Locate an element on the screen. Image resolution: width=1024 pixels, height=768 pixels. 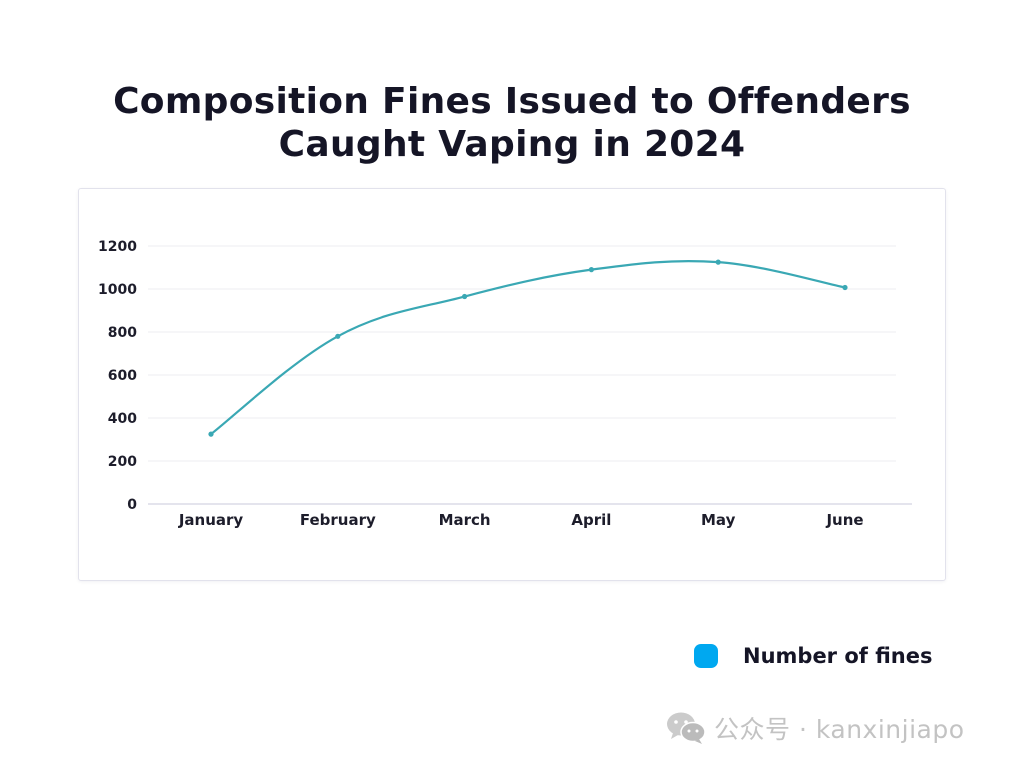
legend: Number of fines is located at coordinates (813, 656).